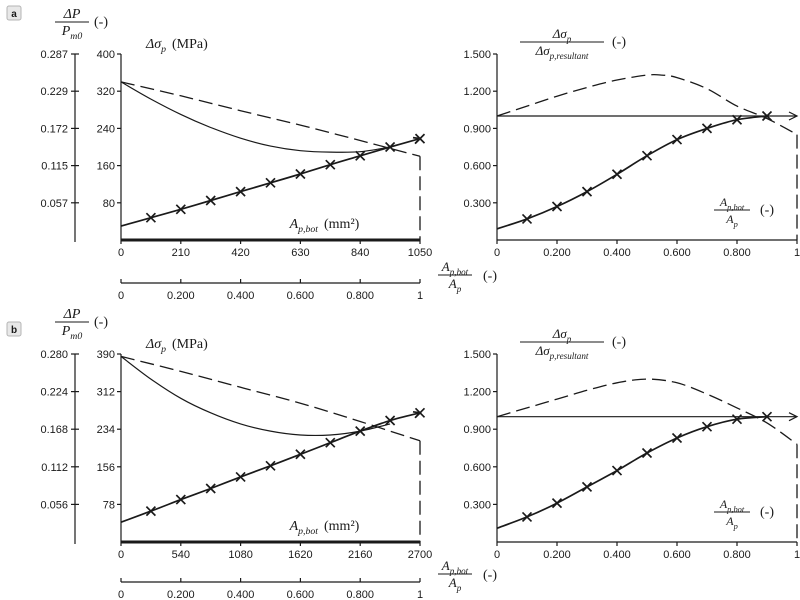 The width and height of the screenshot is (800, 600). Describe the element at coordinates (477, 55) in the screenshot. I see `right-y-tick-label: 1.500` at that location.